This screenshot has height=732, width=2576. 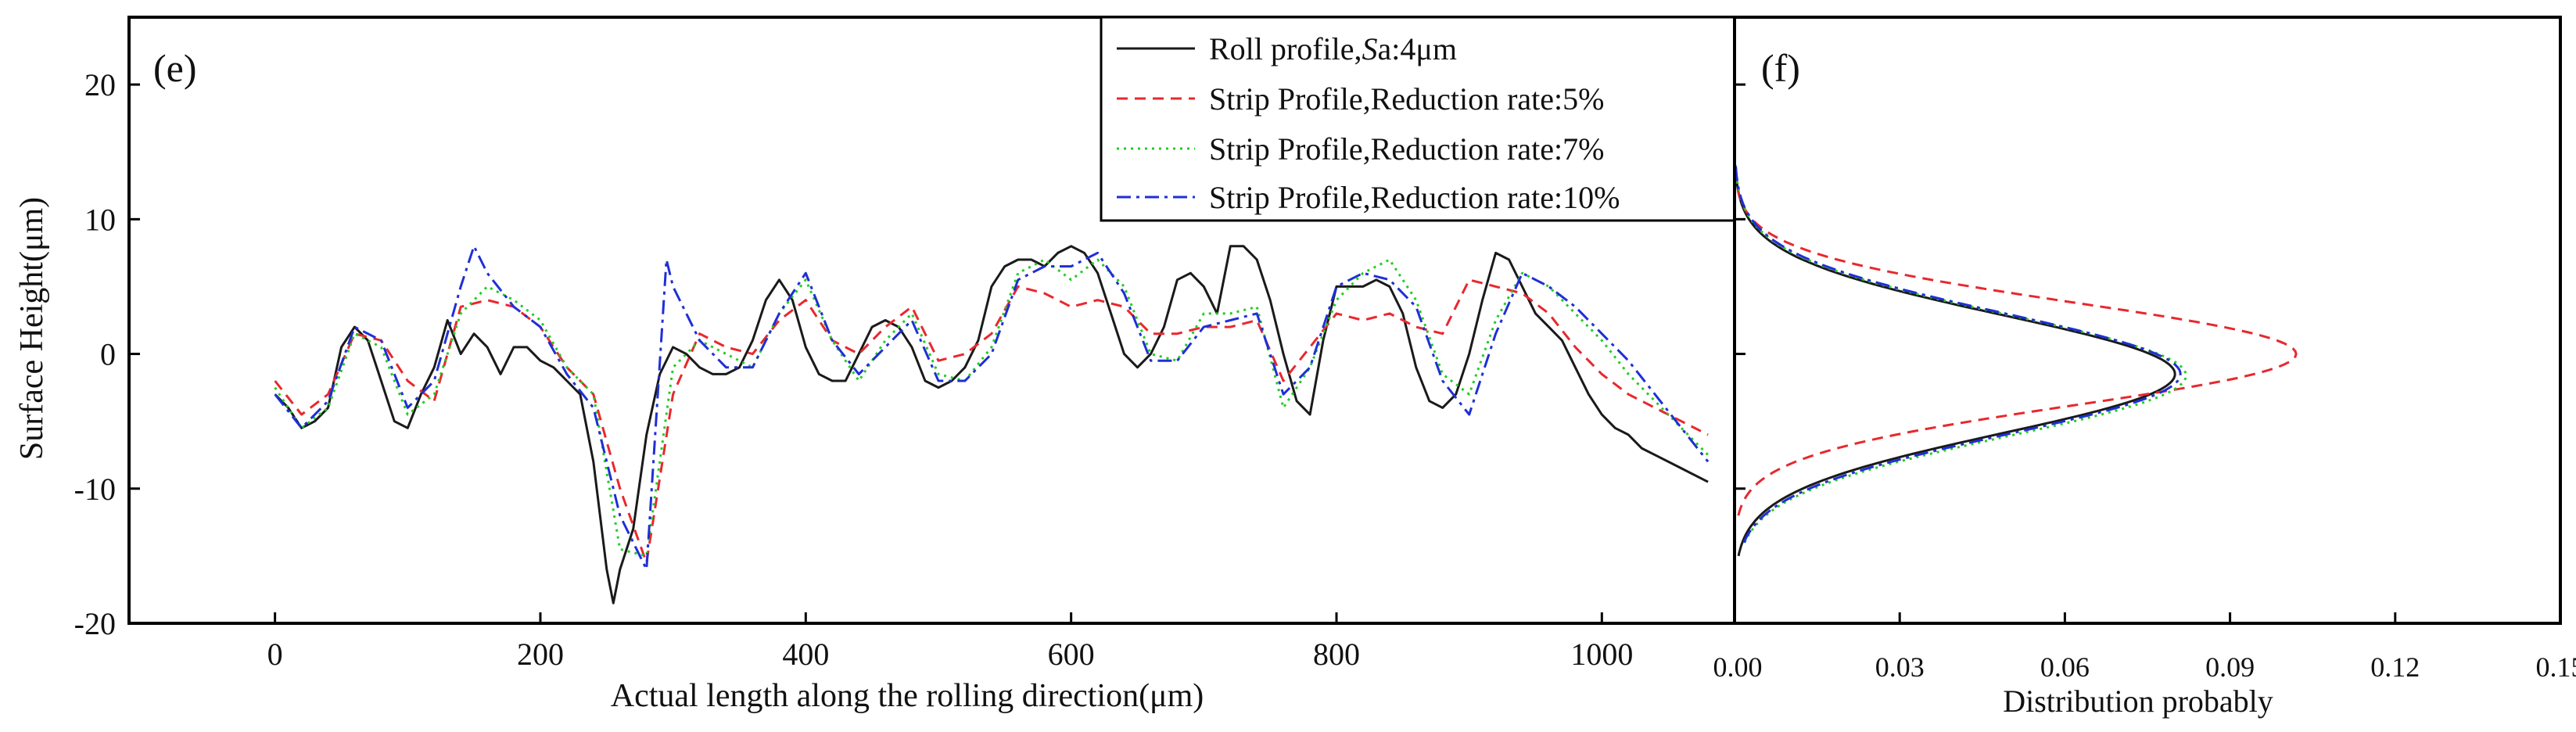 I want to click on legend-box, so click(x=1418, y=119).